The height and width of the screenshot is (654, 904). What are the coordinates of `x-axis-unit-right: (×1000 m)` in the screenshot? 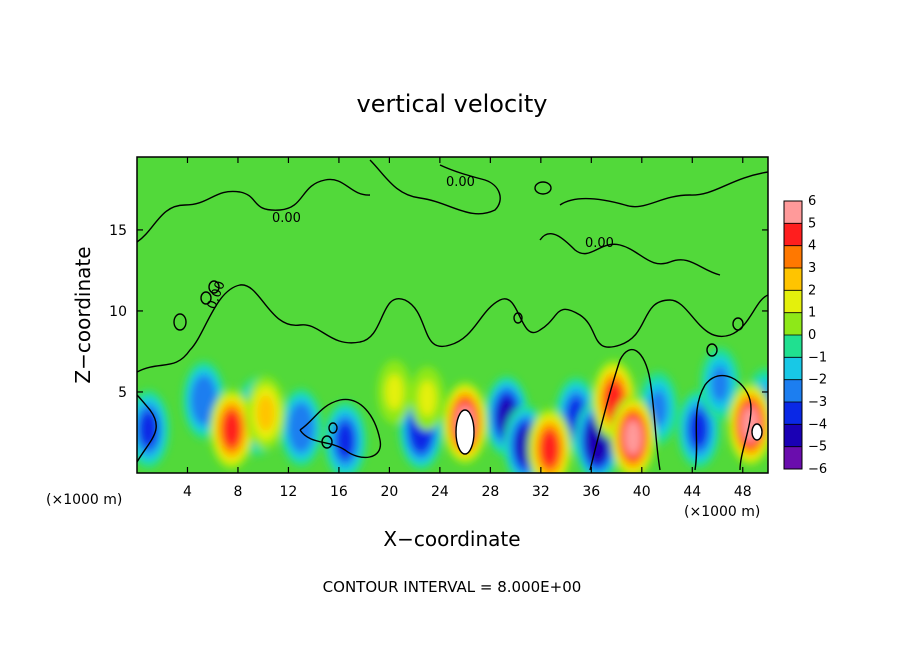 It's located at (722, 512).